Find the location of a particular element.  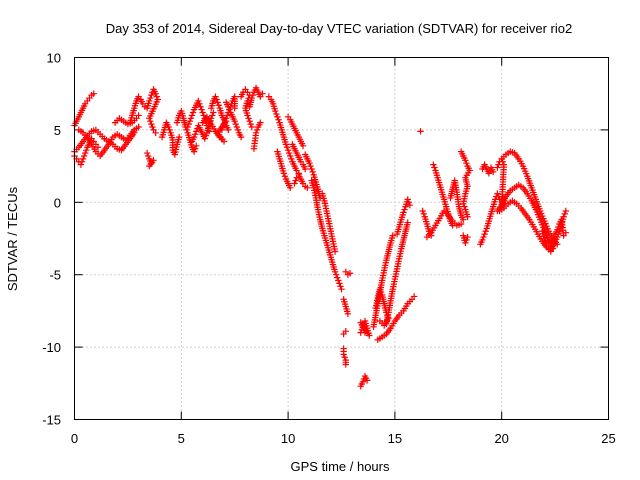

x-tick-label: 25 is located at coordinates (608, 438).